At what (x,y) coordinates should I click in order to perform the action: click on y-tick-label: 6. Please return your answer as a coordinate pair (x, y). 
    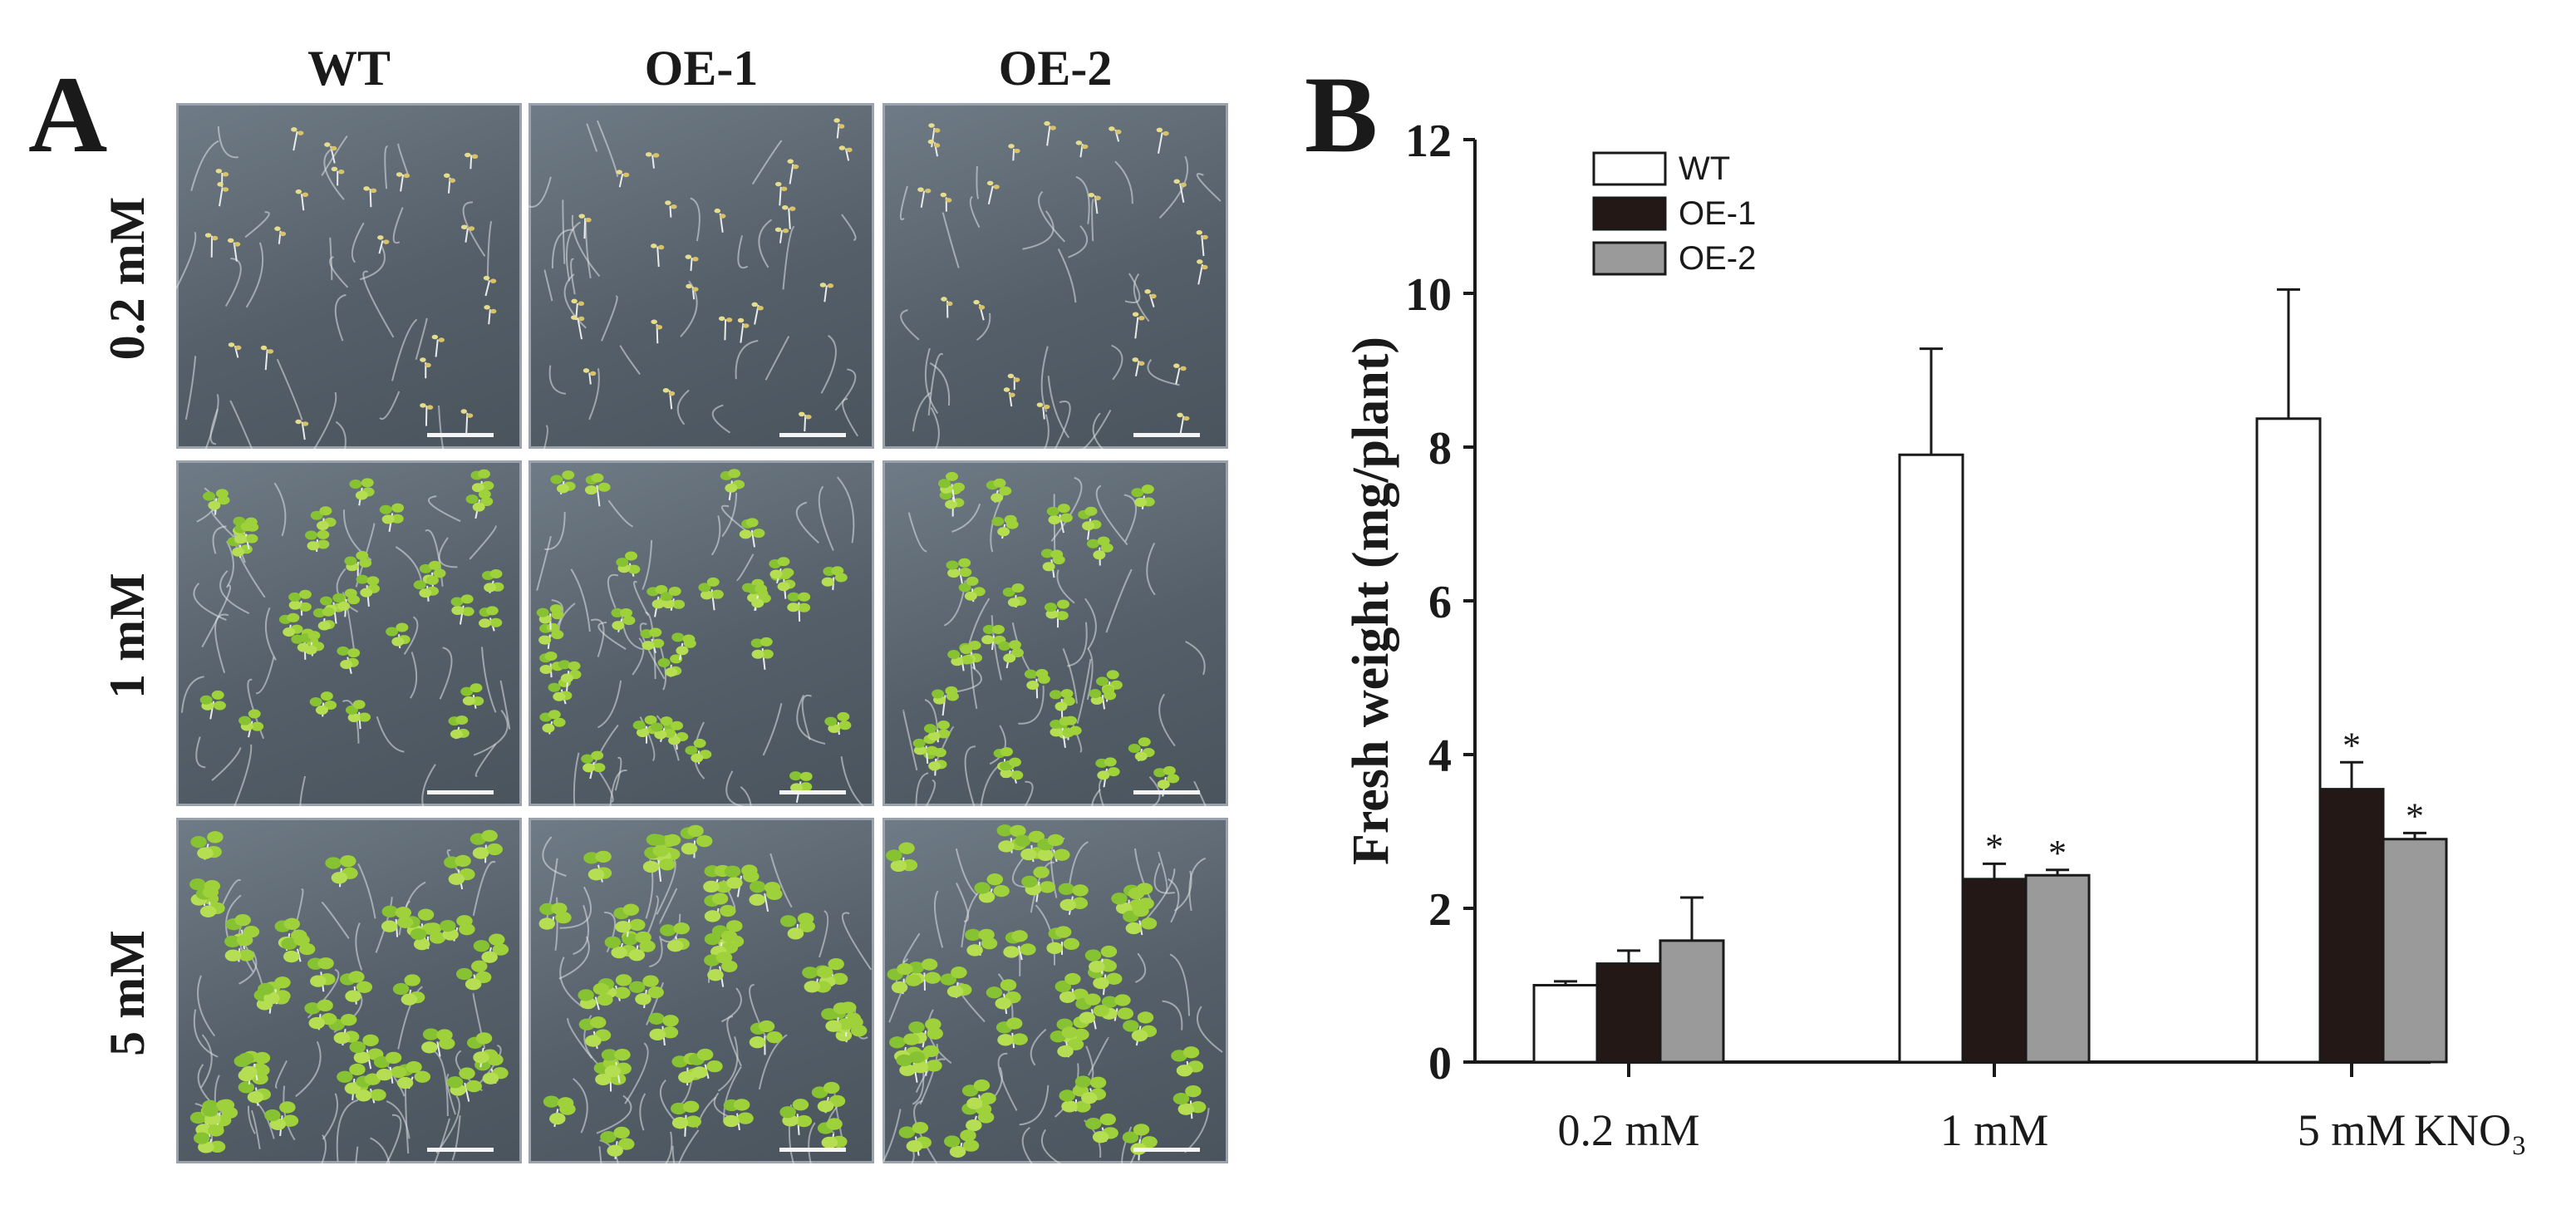
    Looking at the image, I should click on (1440, 602).